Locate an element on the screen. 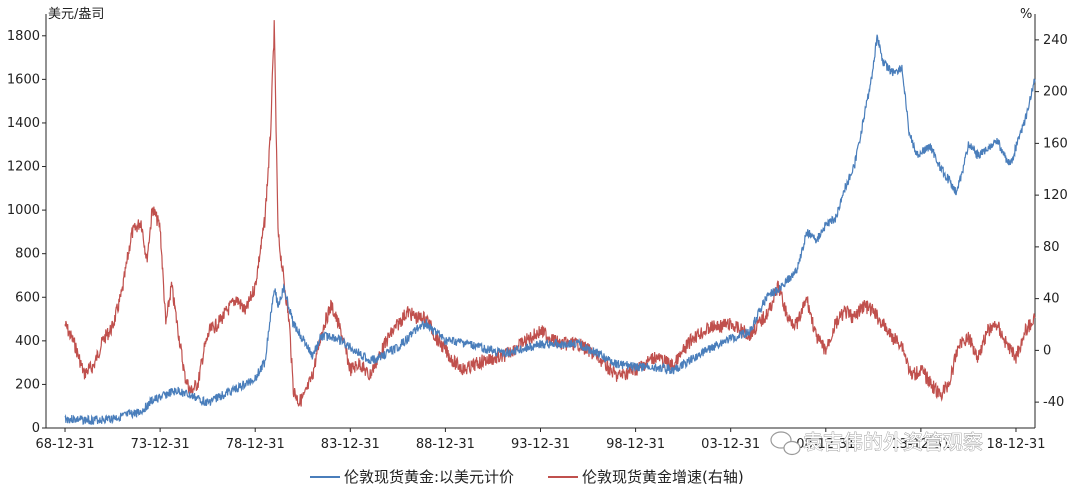  x-tick-label: 98-12-31 is located at coordinates (635, 444).